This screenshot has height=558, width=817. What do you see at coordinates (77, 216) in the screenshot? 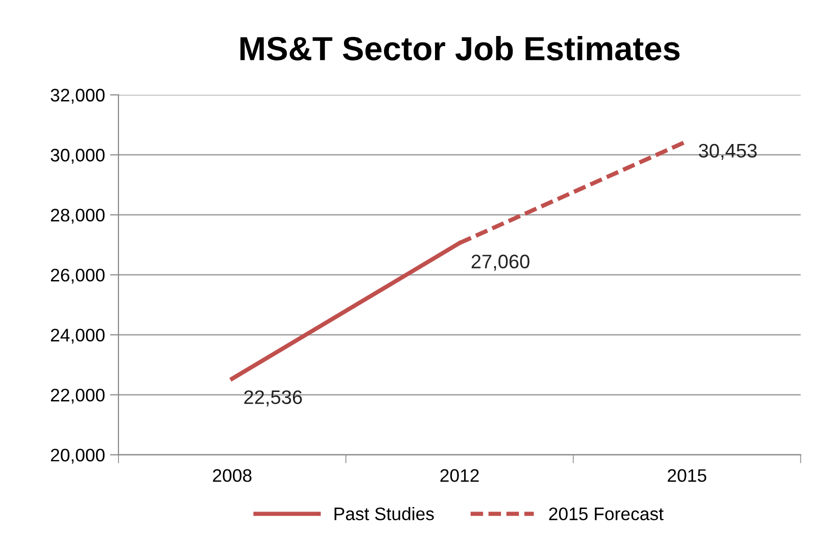
I see `y-tick-label: 28,000` at bounding box center [77, 216].